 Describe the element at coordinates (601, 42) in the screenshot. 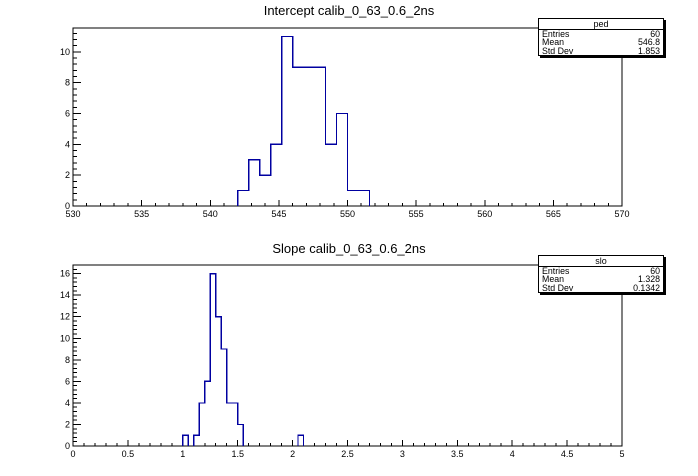

I see `stats-row: Mean 546.8` at that location.